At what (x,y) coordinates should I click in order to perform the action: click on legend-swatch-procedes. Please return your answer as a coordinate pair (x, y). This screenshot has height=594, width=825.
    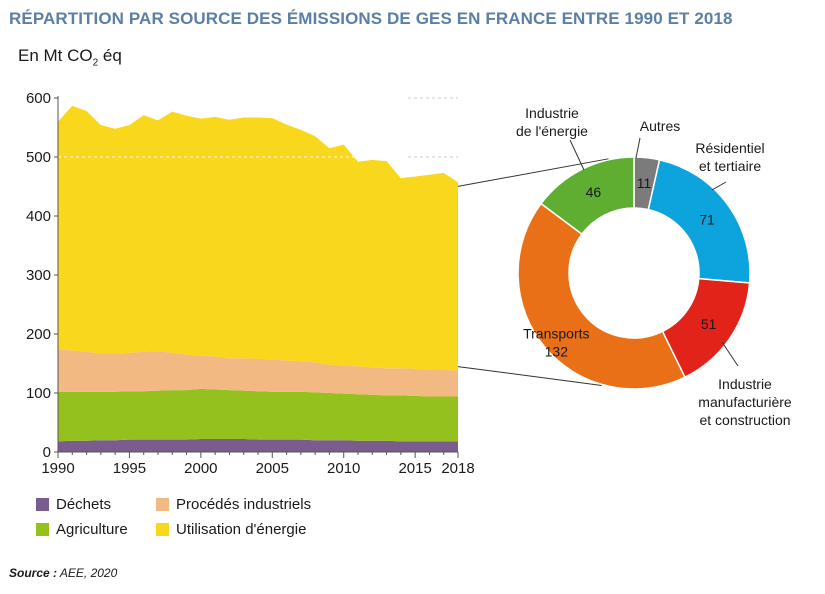
    Looking at the image, I should click on (162, 504).